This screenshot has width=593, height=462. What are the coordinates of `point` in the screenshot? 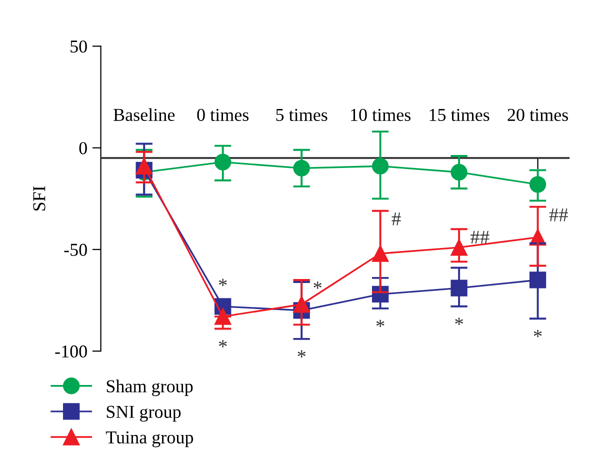 It's located at (459, 288).